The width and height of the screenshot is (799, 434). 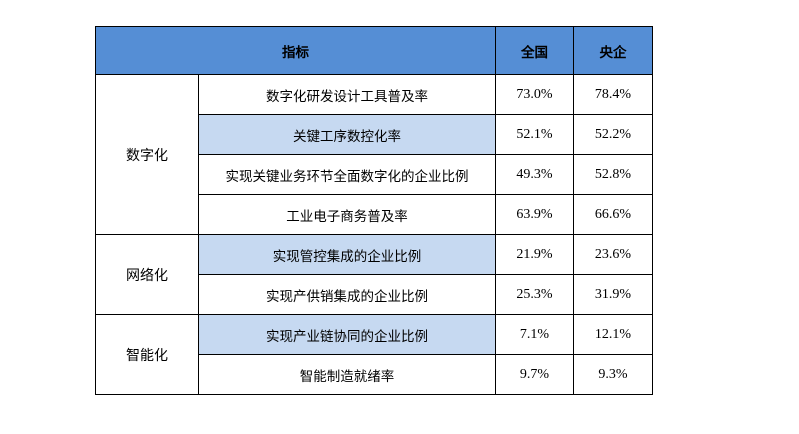 I want to click on table-row: 智能制造就绪率 9.7% 9.3%, so click(x=374, y=374).